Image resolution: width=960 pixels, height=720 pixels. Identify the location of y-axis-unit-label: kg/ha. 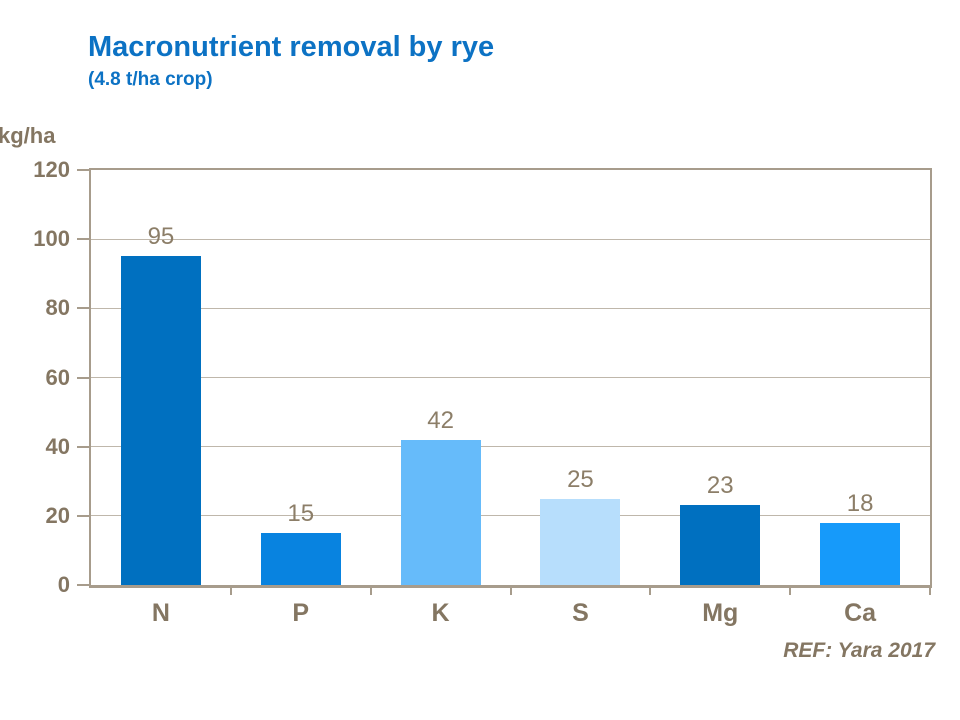
(28, 135).